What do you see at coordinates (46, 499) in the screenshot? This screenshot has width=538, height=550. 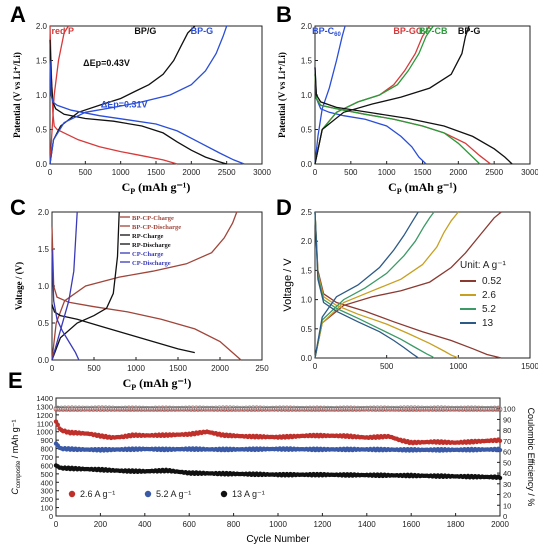 I see `y-tick-label: 200` at bounding box center [46, 499].